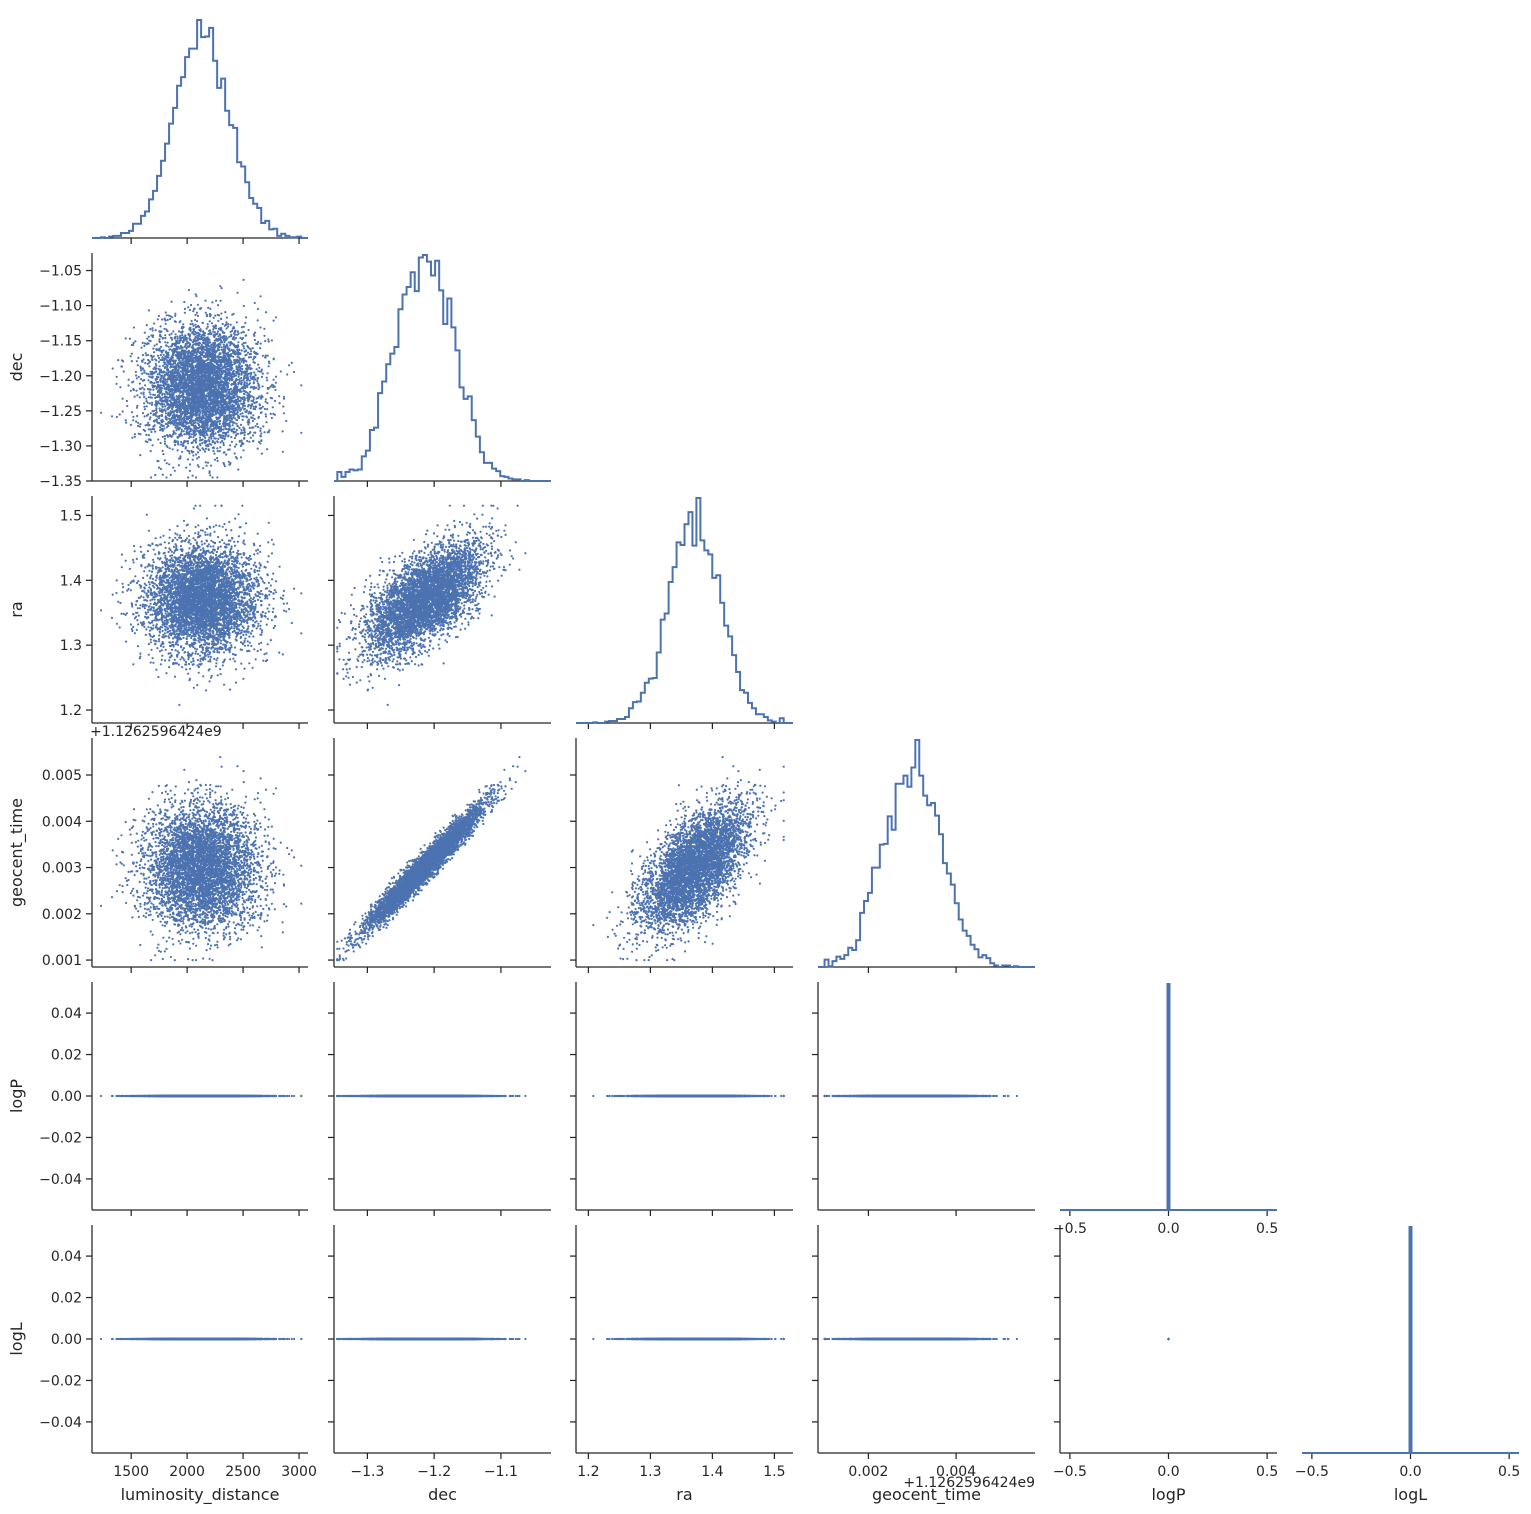 This screenshot has width=1531, height=1514. What do you see at coordinates (60, 377) in the screenshot?
I see `y-tick-label: −1.20` at bounding box center [60, 377].